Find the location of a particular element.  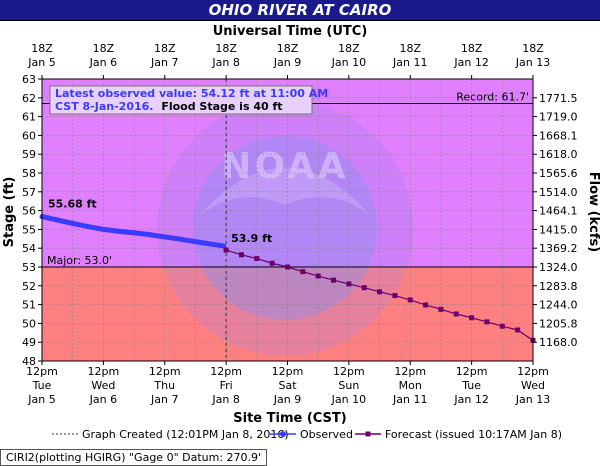

legend-graph-created: Graph Created (12:01PM Jan 8, 2016) is located at coordinates (185, 434).